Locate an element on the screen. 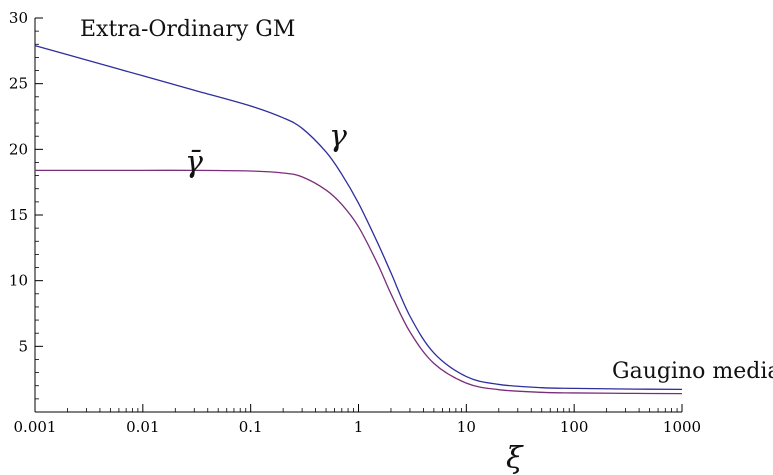 The image size is (773, 475). y-tick-label: 30 is located at coordinates (18, 18).